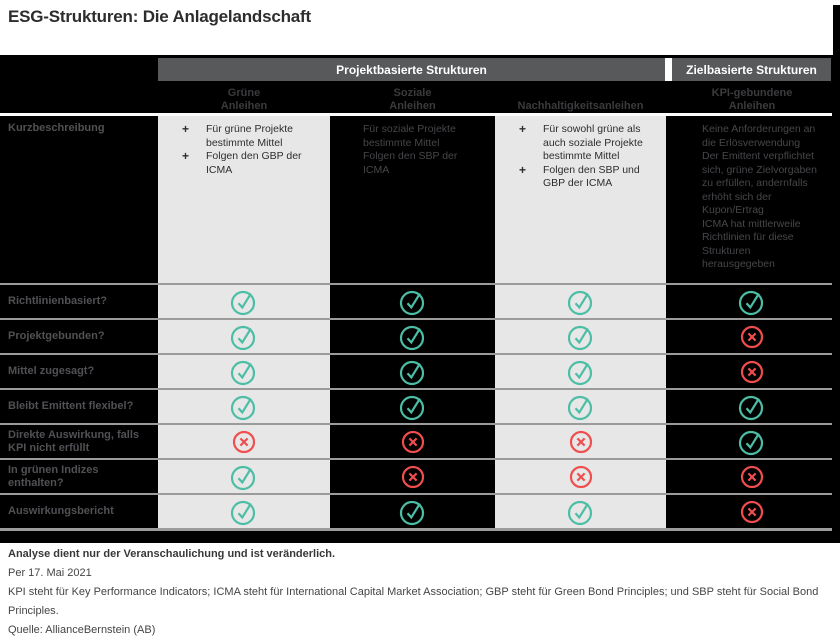 Image resolution: width=840 pixels, height=642 pixels. Describe the element at coordinates (409, 136) in the screenshot. I see `description-text: Für soziale Projekte bestimmte Mittel` at that location.